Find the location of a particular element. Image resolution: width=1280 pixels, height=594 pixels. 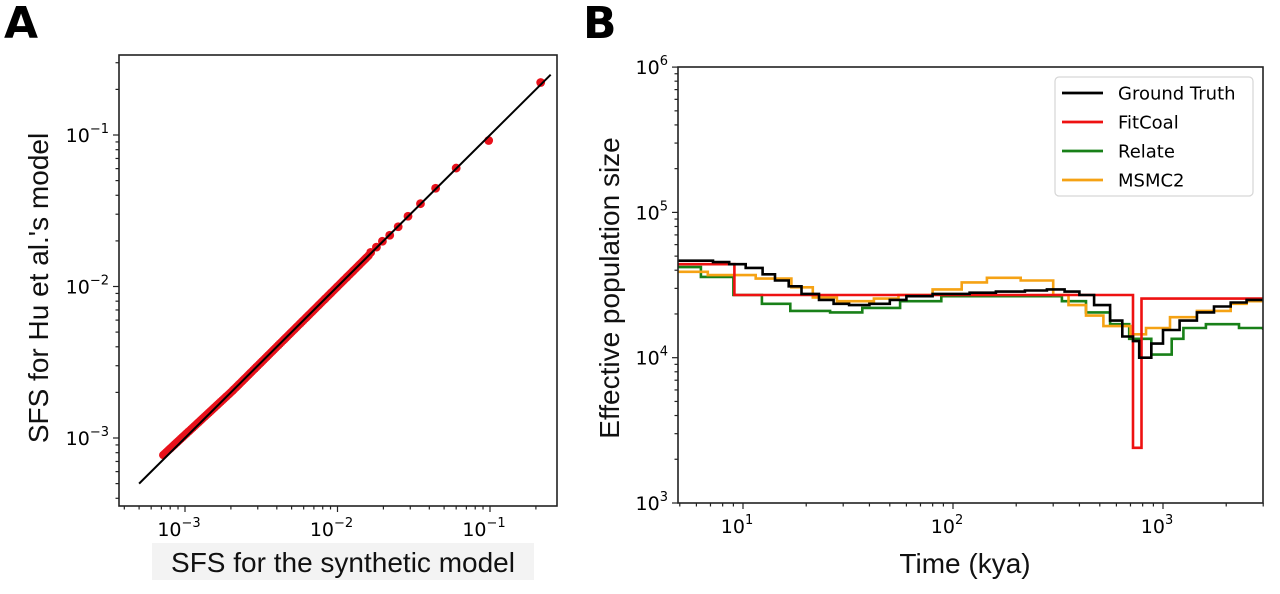

panel-a-x-axis-title: SFS for the synthetic model is located at coordinates (343, 562).